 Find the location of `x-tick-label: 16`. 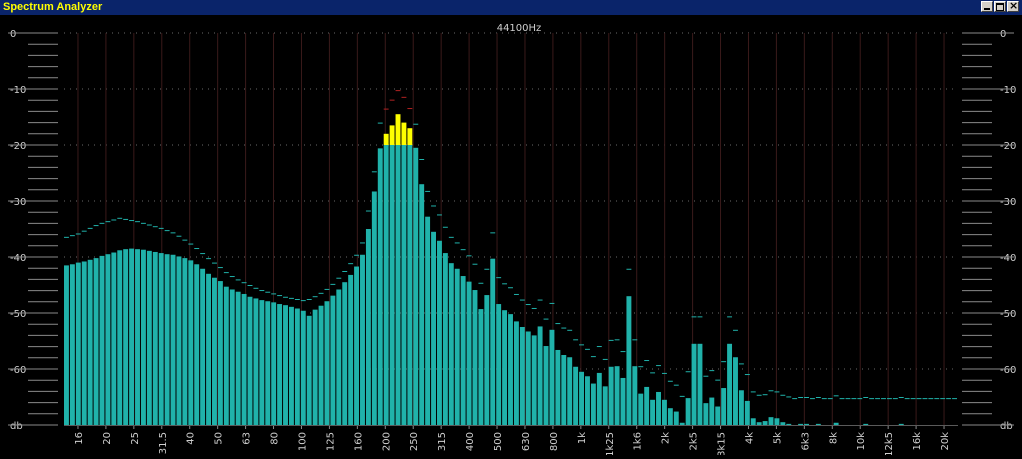

x-tick-label: 16 is located at coordinates (79, 438).